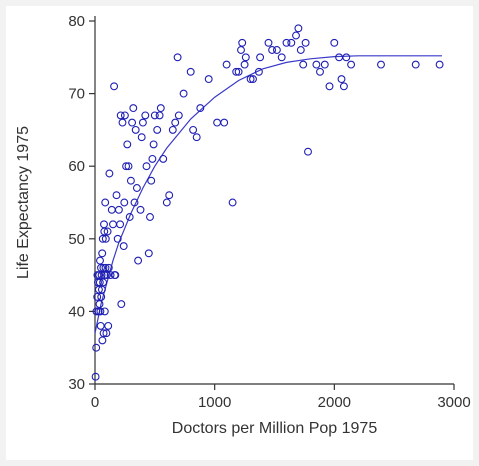 This screenshot has height=466, width=479. Describe the element at coordinates (23, 202) in the screenshot. I see `y-axis-label: Life Expectancy 1975` at that location.